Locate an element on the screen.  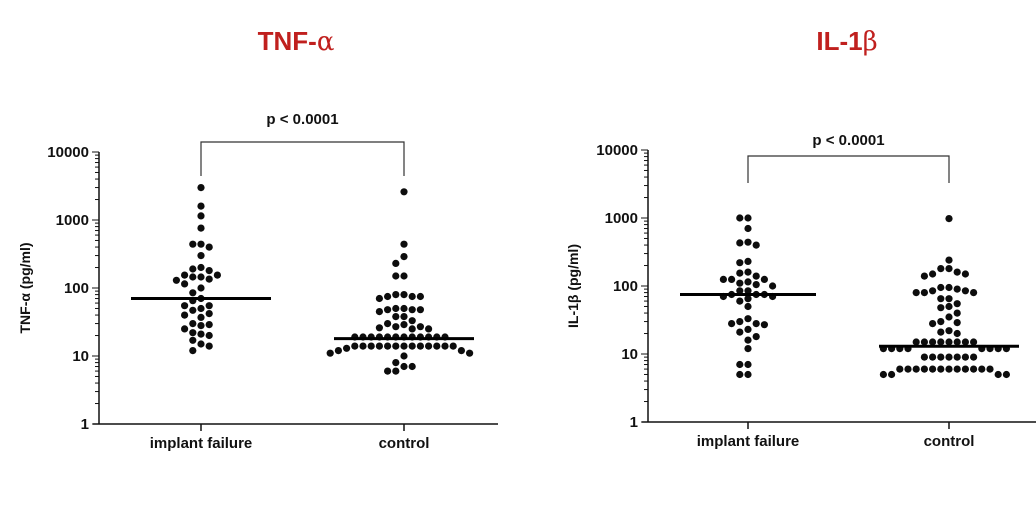
title-text: IL-1 is located at coordinates (839, 41).